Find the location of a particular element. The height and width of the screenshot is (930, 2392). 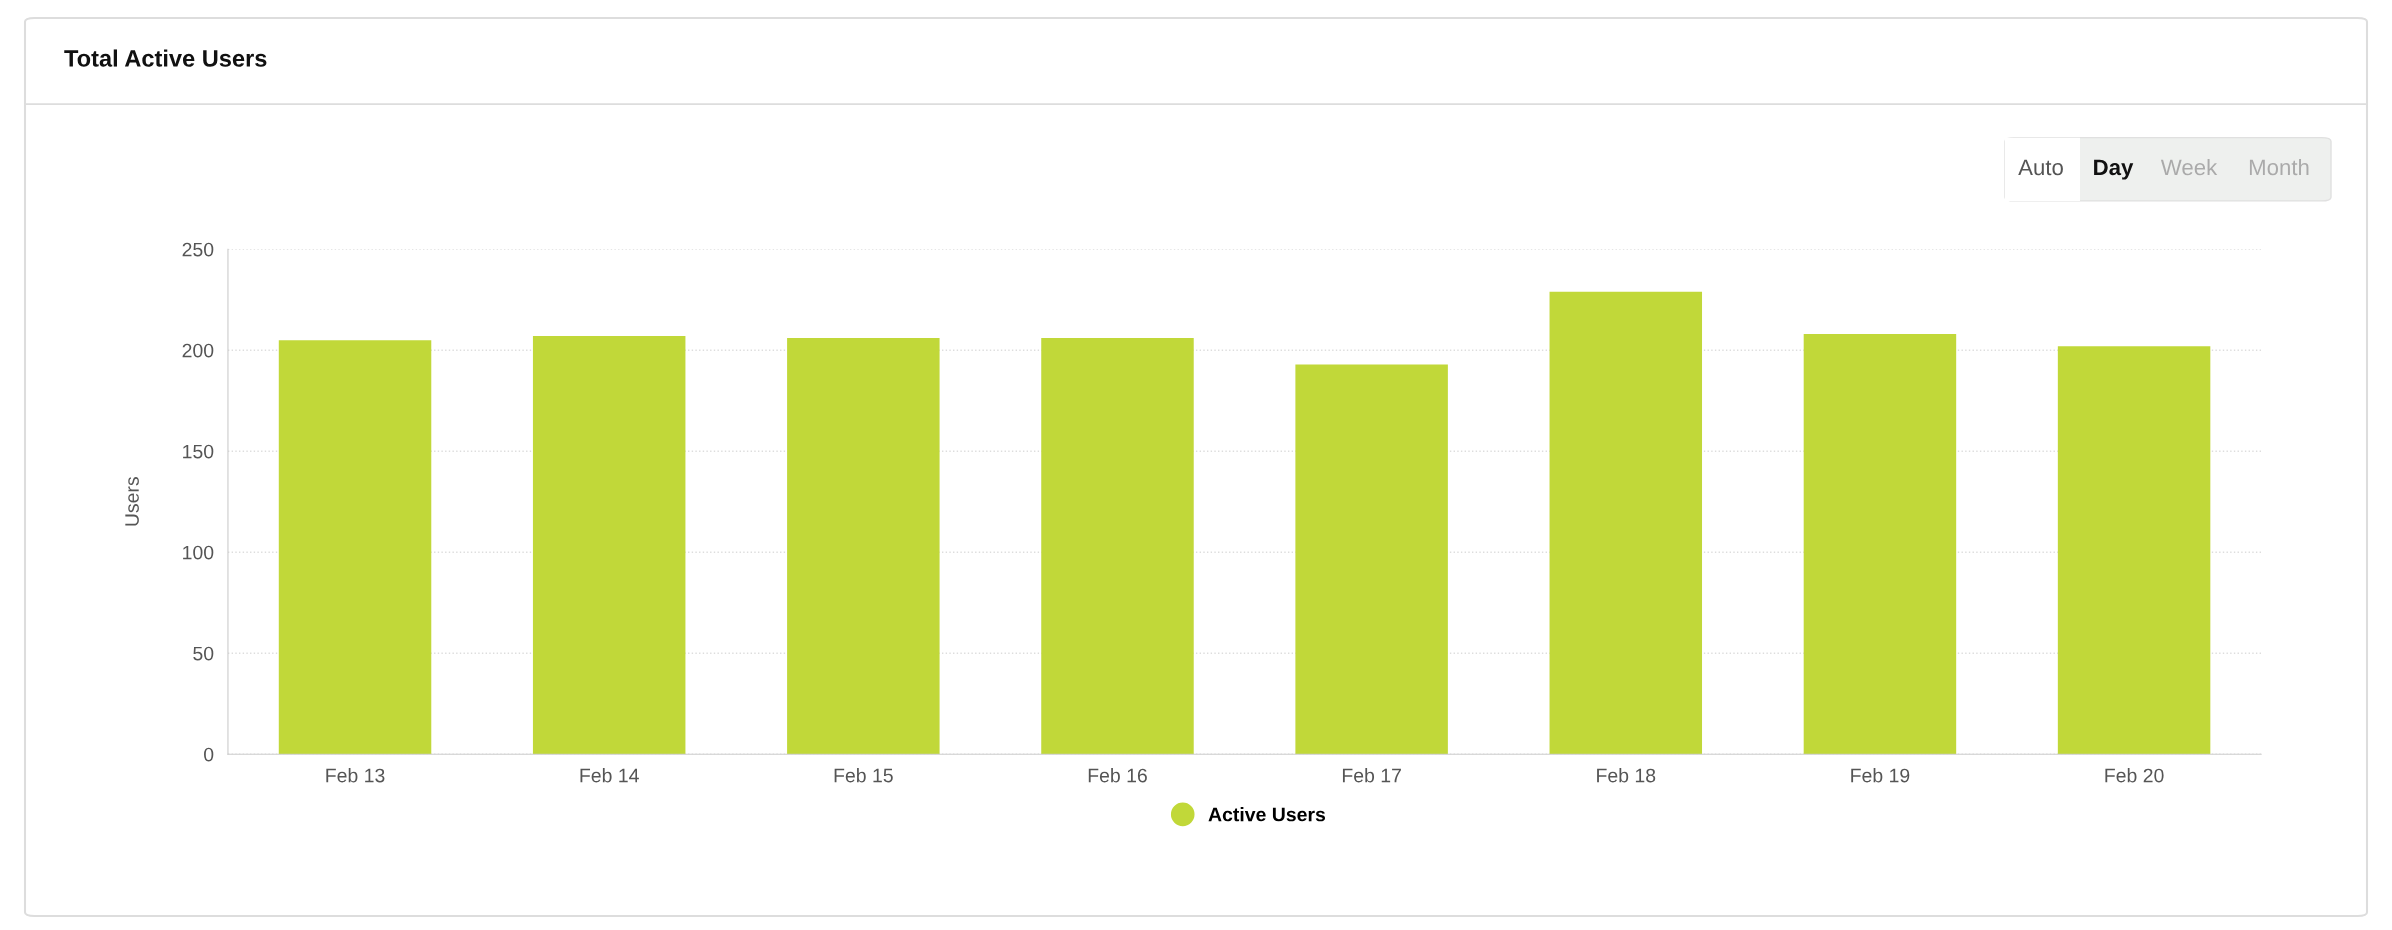

text: Day is located at coordinates (2114, 169).